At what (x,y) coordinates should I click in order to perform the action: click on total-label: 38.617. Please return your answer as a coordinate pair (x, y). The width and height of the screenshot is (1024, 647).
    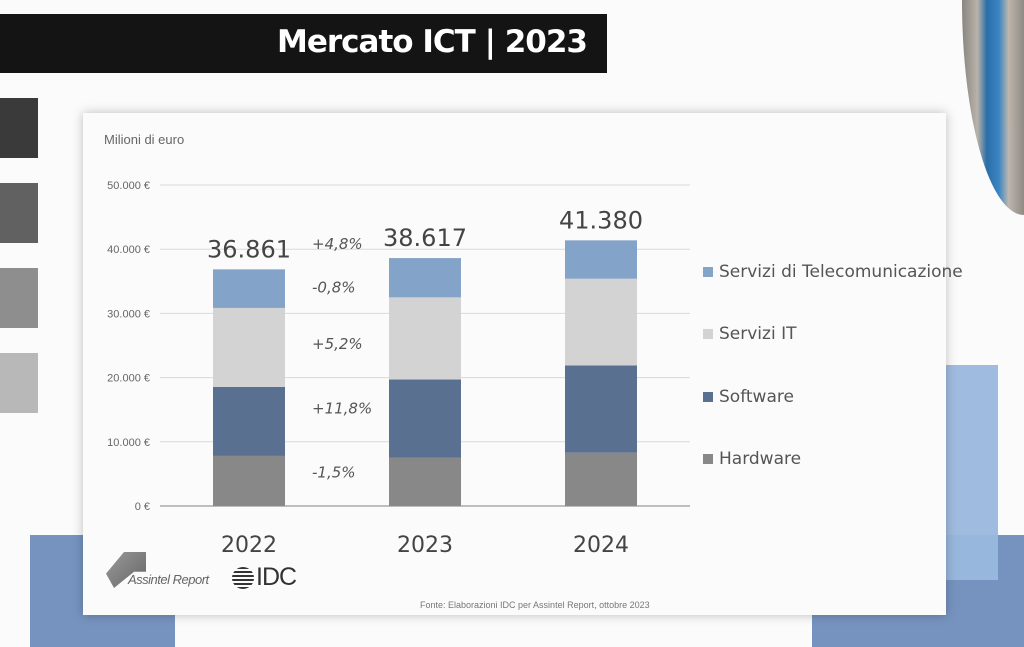
    Looking at the image, I should click on (425, 238).